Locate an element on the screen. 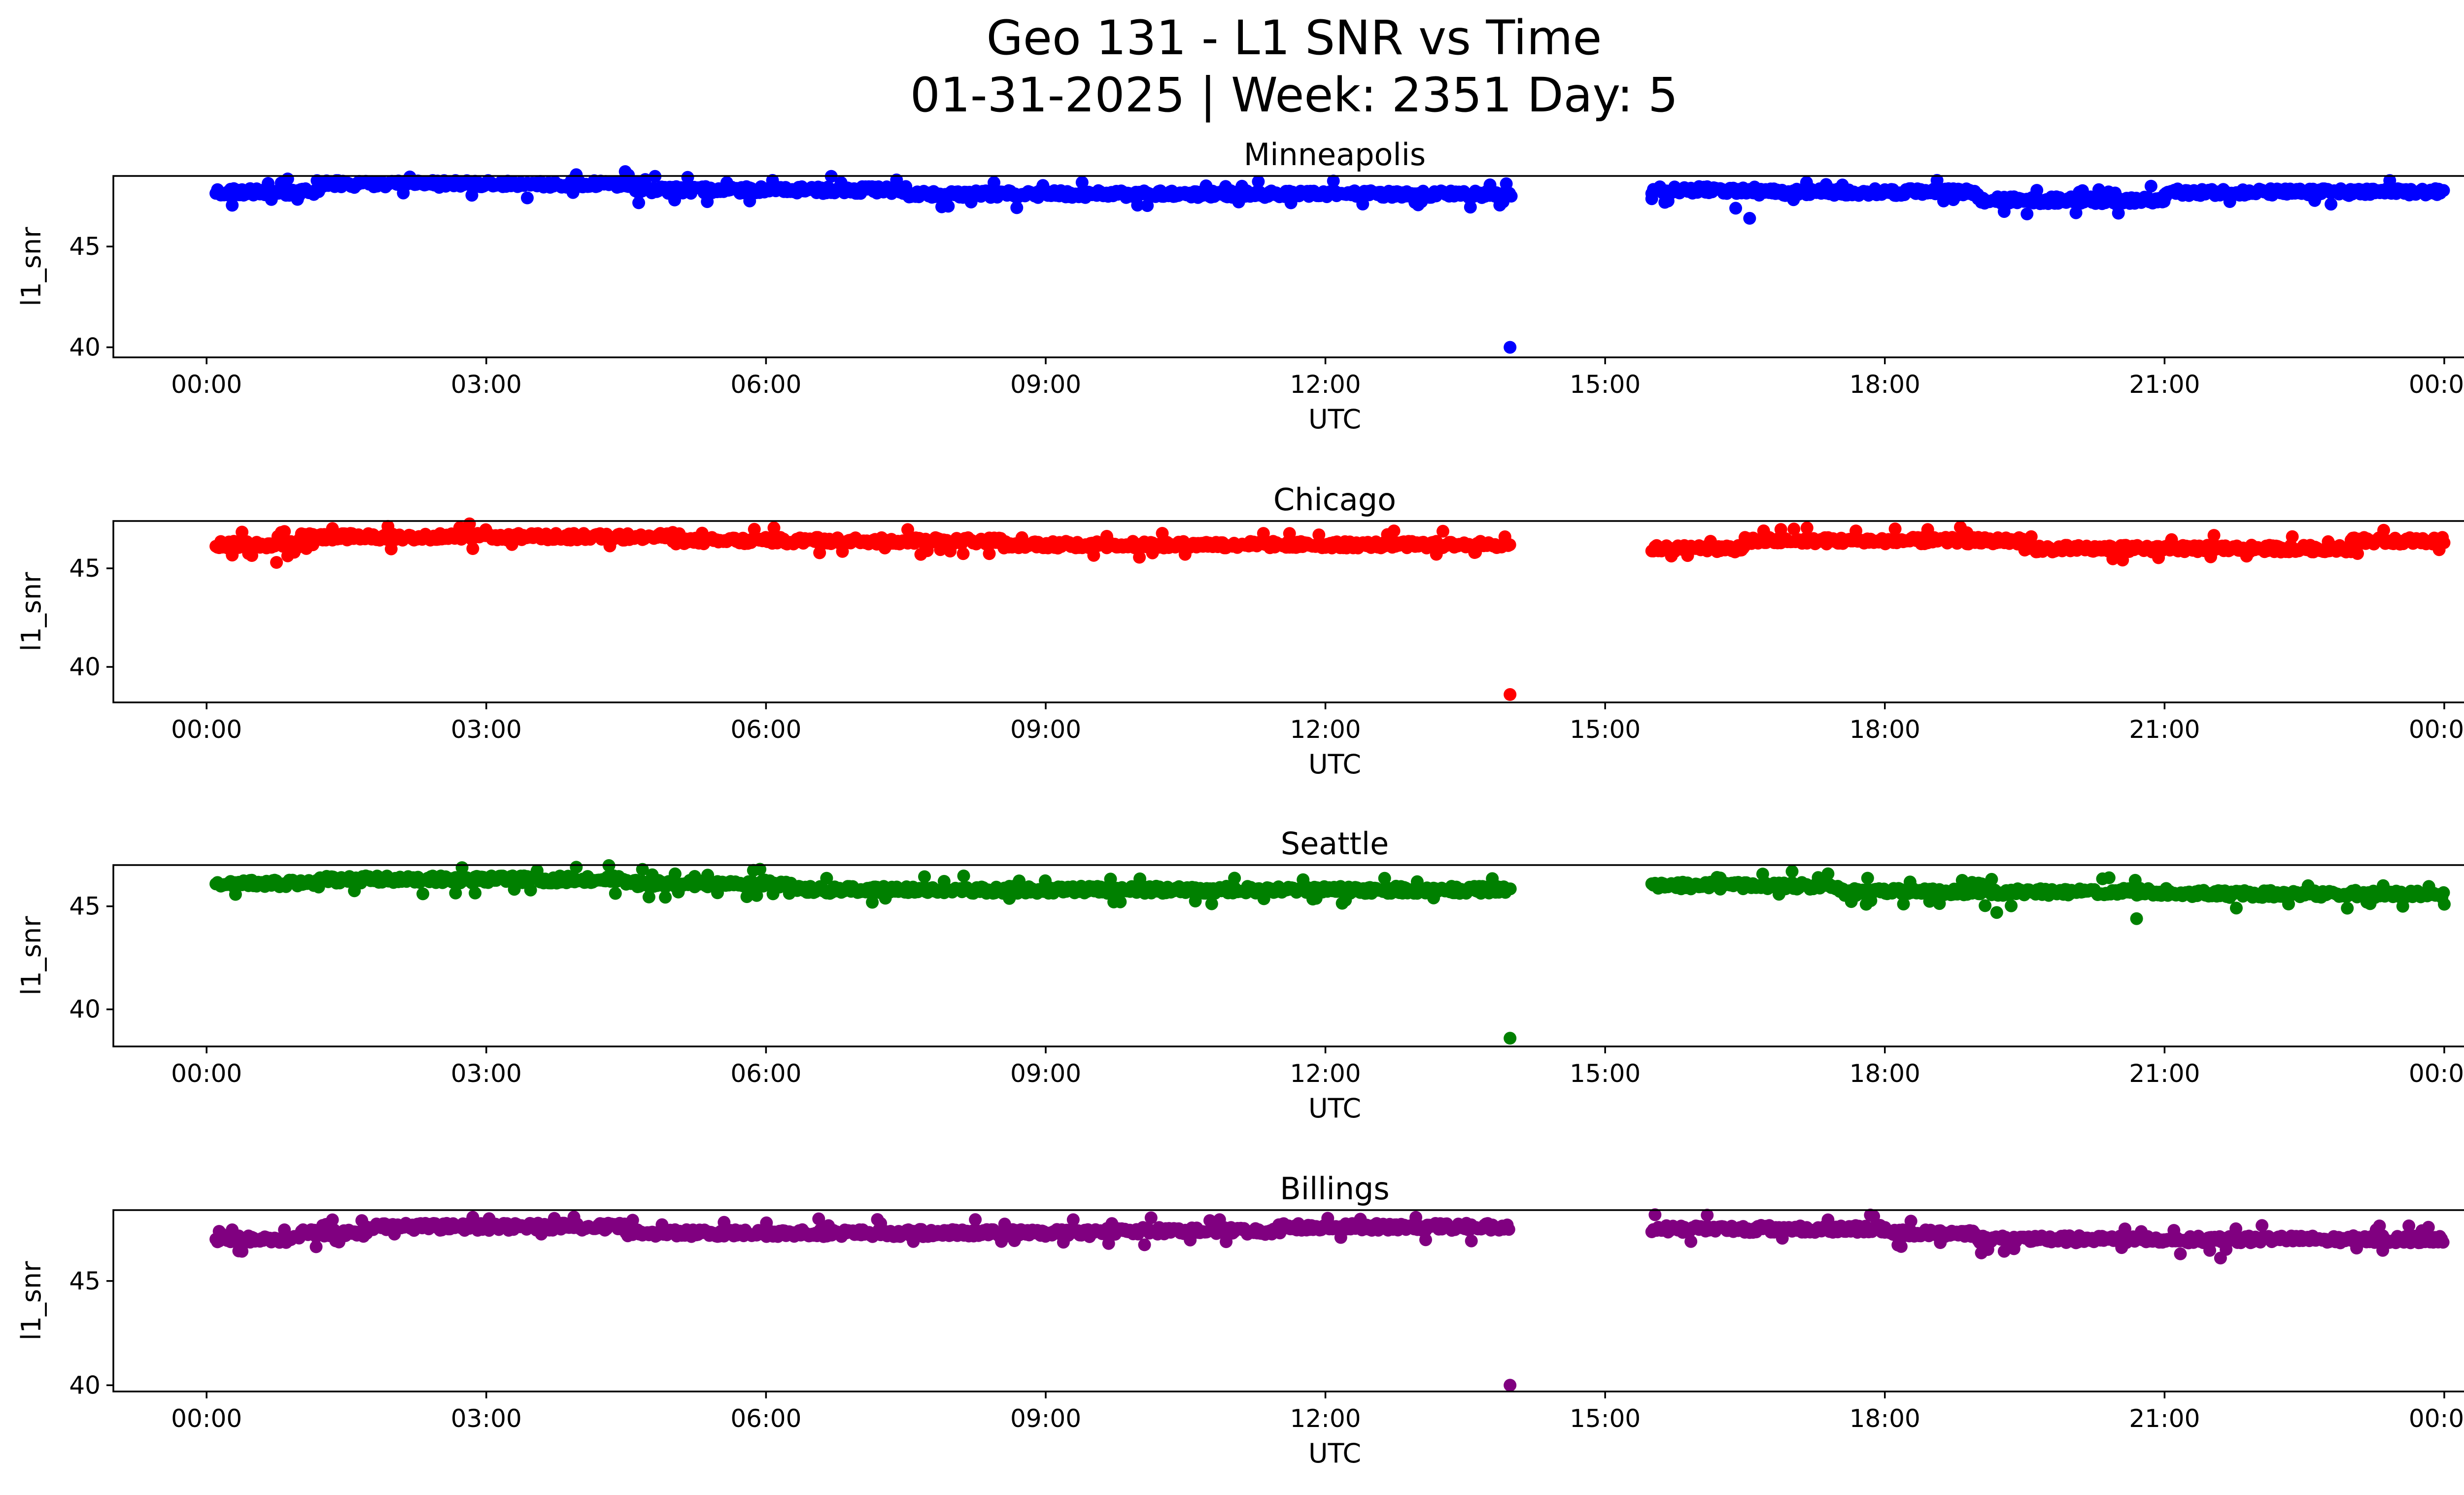 The width and height of the screenshot is (2464, 1495). x-tick-label-seattle: 12:00 is located at coordinates (1325, 1073).